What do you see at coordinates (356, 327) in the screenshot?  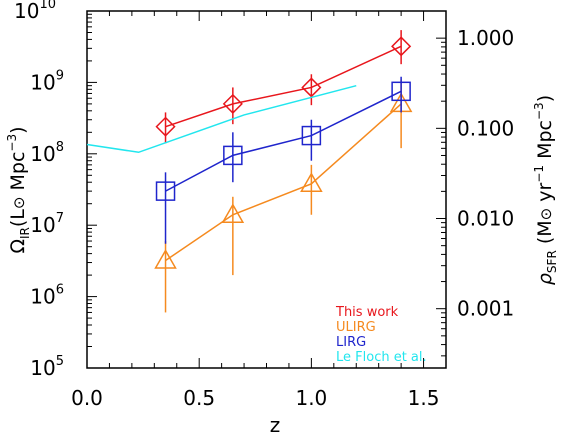 I see `legend-item: ULIRG` at bounding box center [356, 327].